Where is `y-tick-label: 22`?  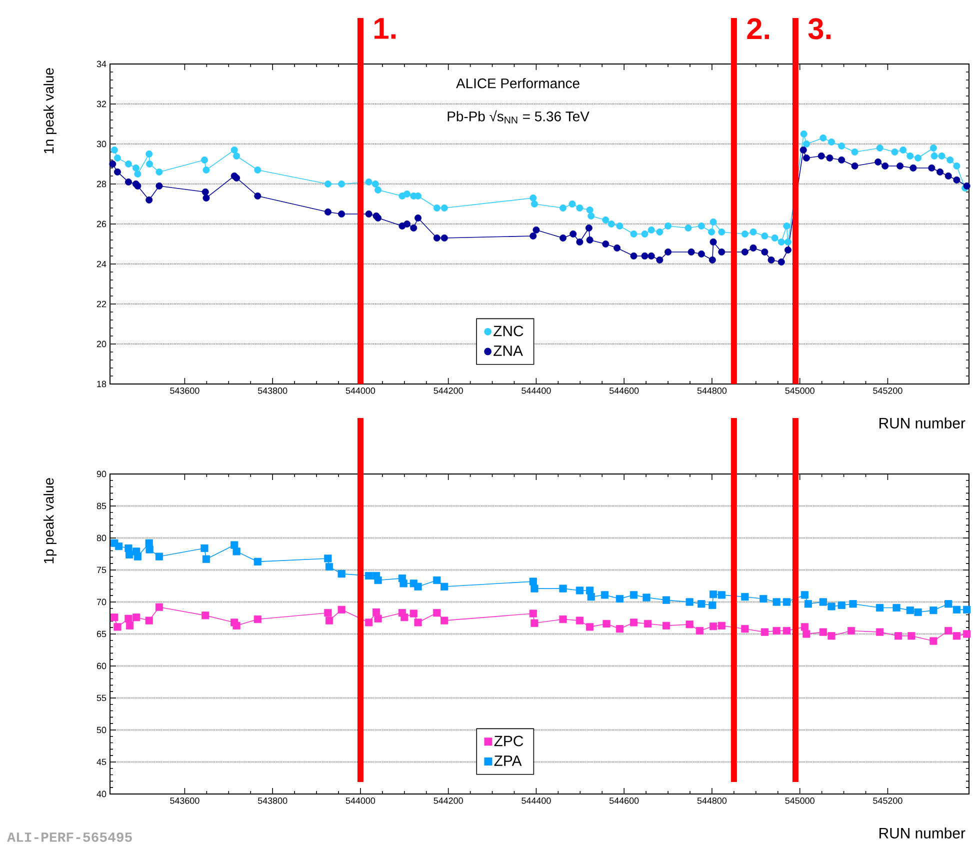 y-tick-label: 22 is located at coordinates (101, 304).